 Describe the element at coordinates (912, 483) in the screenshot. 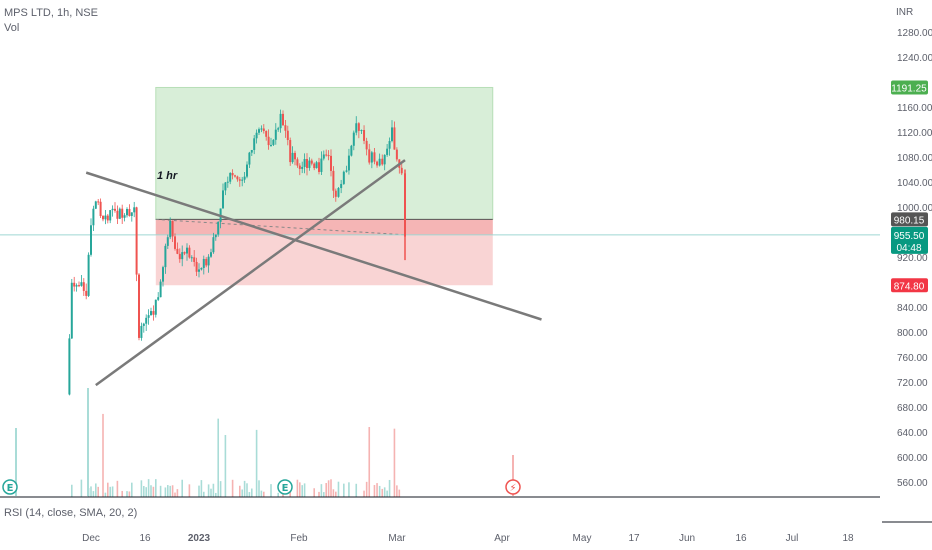

I see `y-tick-label: 560.00` at that location.